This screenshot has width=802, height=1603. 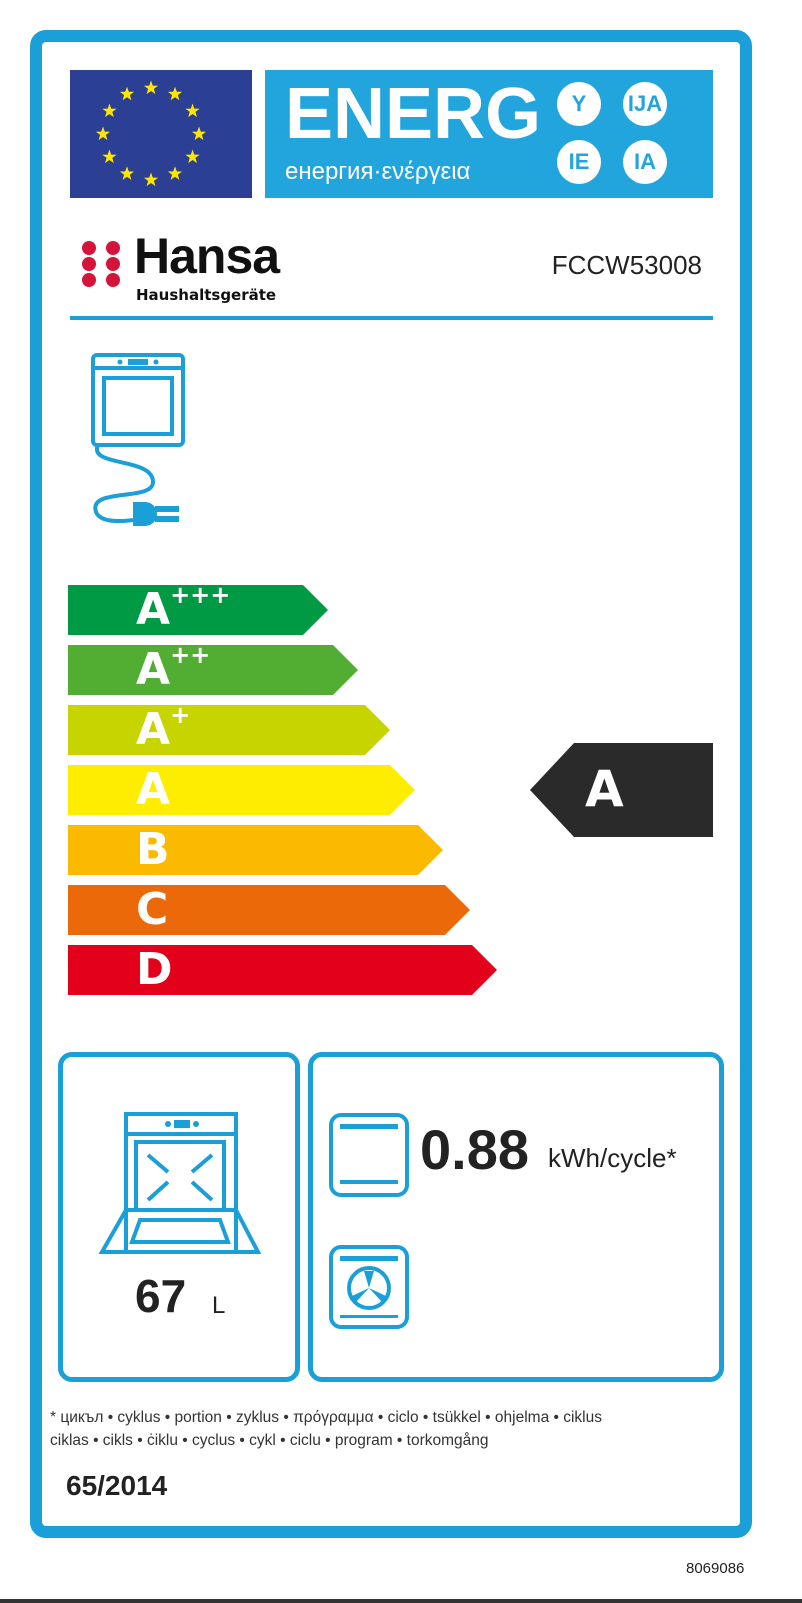 I want to click on suffix-ia: IA, so click(x=645, y=162).